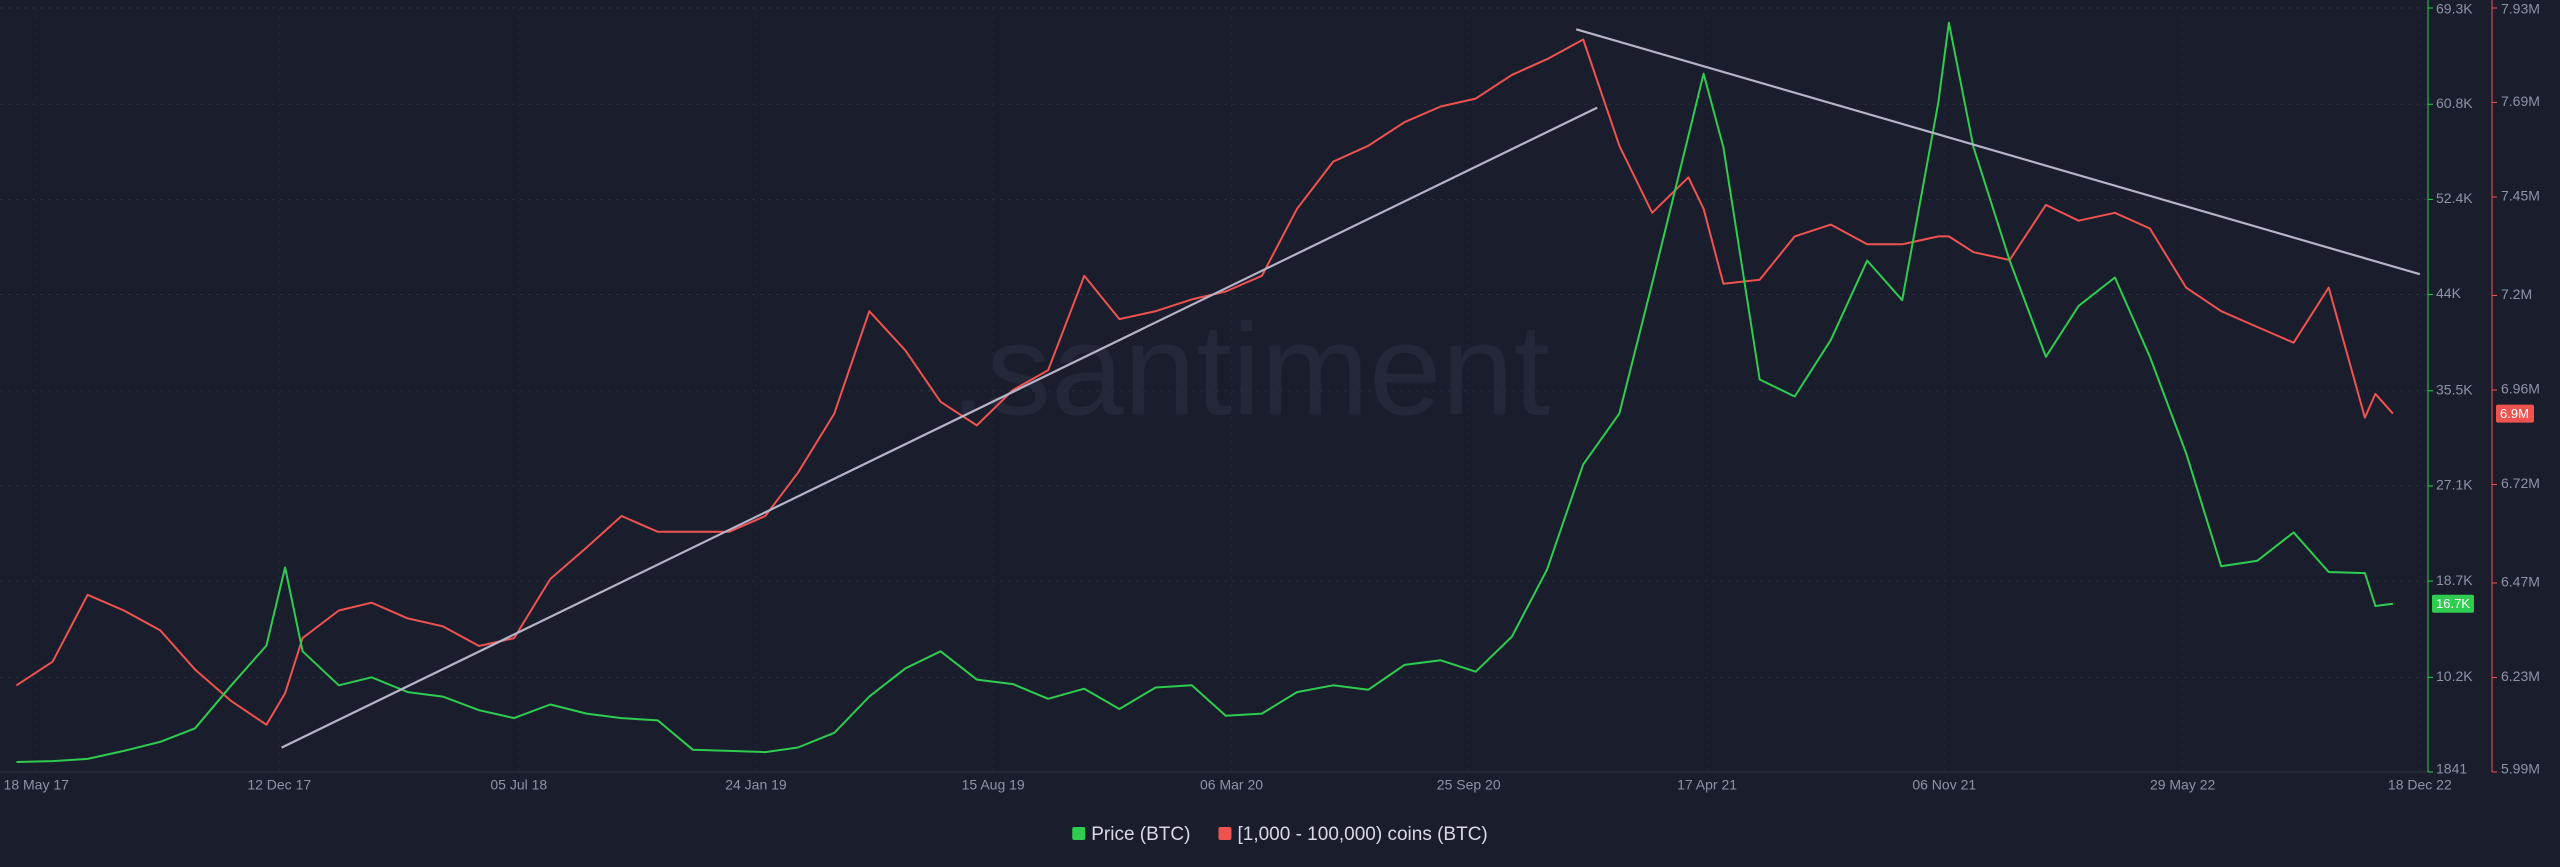 This screenshot has height=867, width=2560. Describe the element at coordinates (2520, 582) in the screenshot. I see `y2-tick-label: 6.47M` at that location.